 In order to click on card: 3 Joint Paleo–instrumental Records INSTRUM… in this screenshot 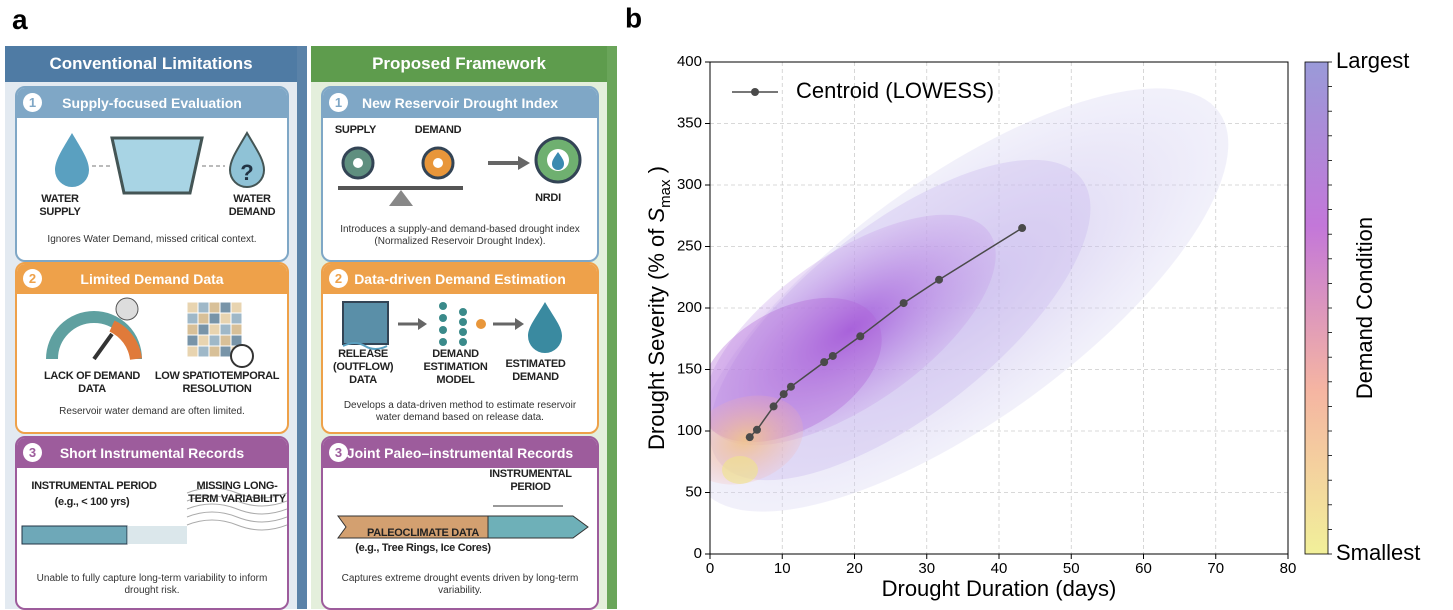, I will do `click(460, 523)`.